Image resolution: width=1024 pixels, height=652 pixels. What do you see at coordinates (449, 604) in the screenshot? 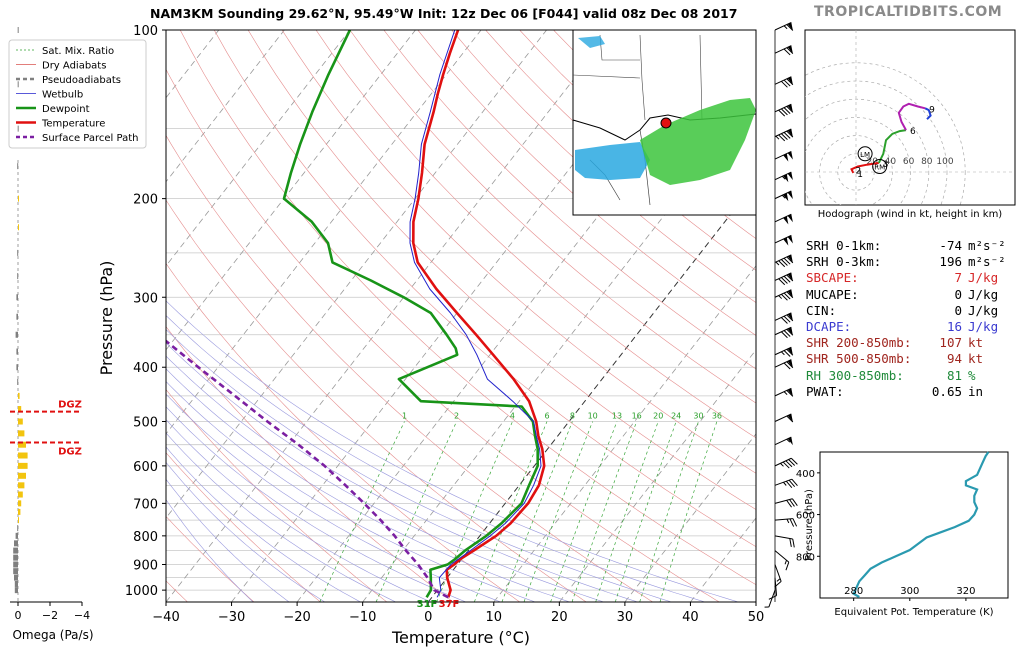
I see `surface-temperature-label: 37F` at bounding box center [449, 604].